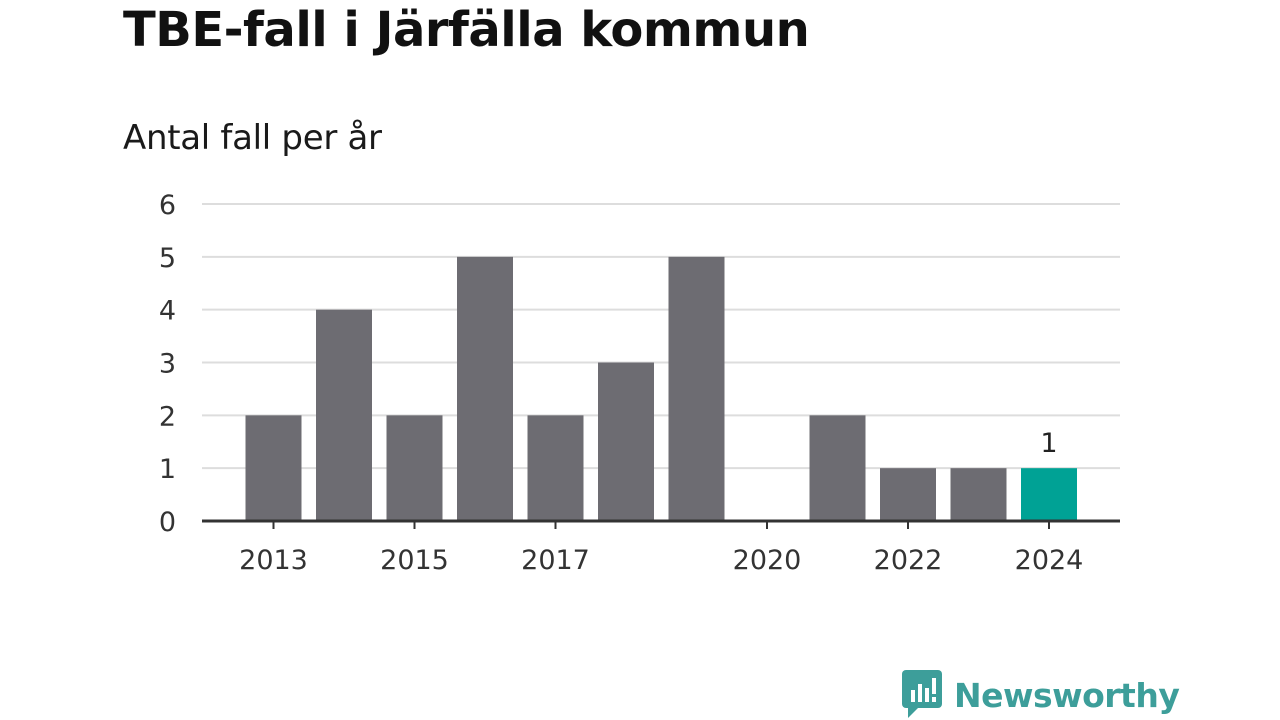 Image resolution: width=1280 pixels, height=720 pixels. What do you see at coordinates (555, 560) in the screenshot?
I see `x-tick-label: 2017` at bounding box center [555, 560].